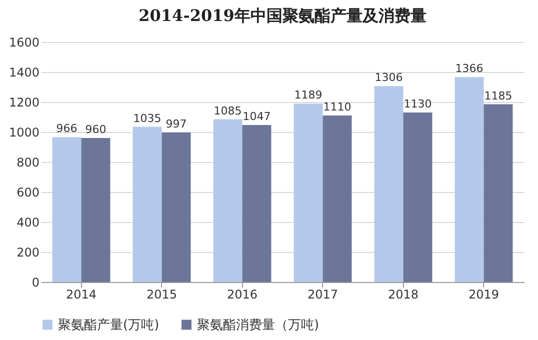 Image resolution: width=538 pixels, height=340 pixels. Describe the element at coordinates (282, 15) in the screenshot. I see `chart-title: 2014-2019年中国聚氨酯产量及消费量` at that location.